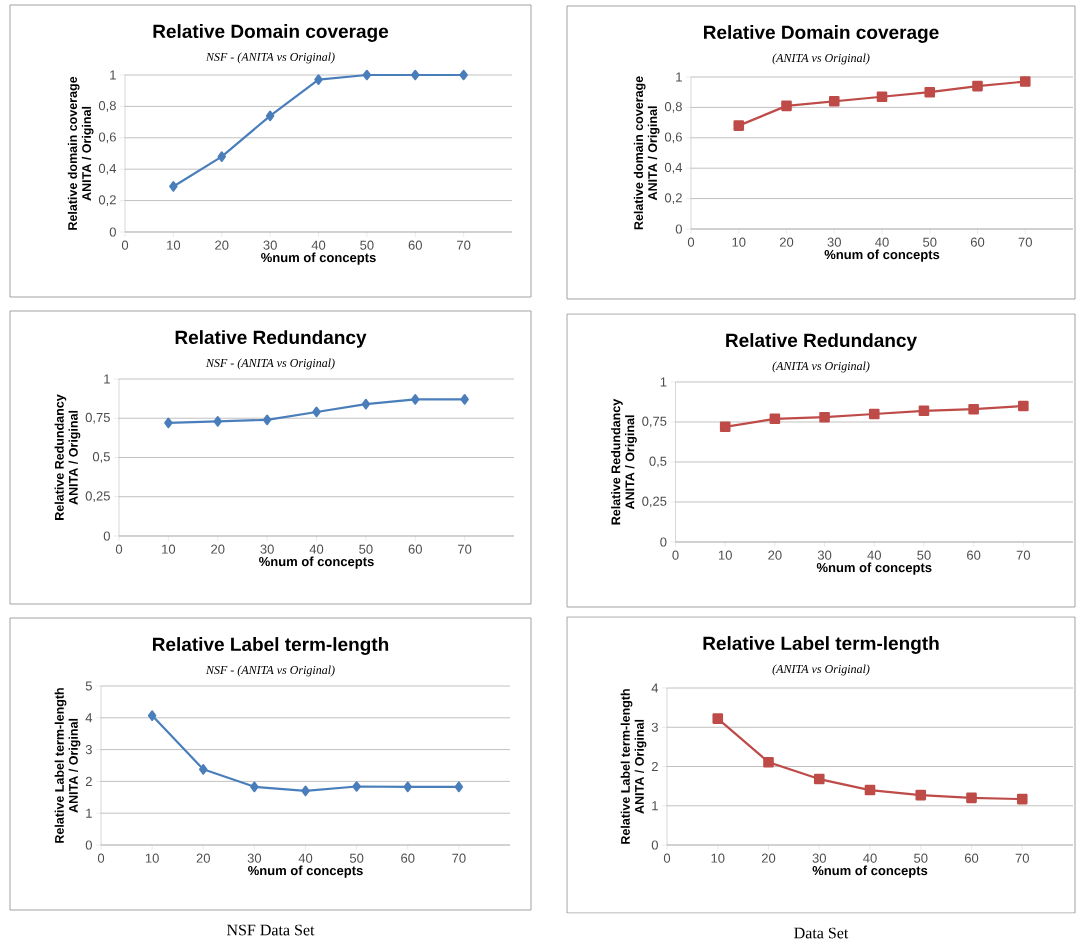 The image size is (1076, 945). What do you see at coordinates (673, 107) in the screenshot?
I see `y-tick-label: 0,8` at bounding box center [673, 107].